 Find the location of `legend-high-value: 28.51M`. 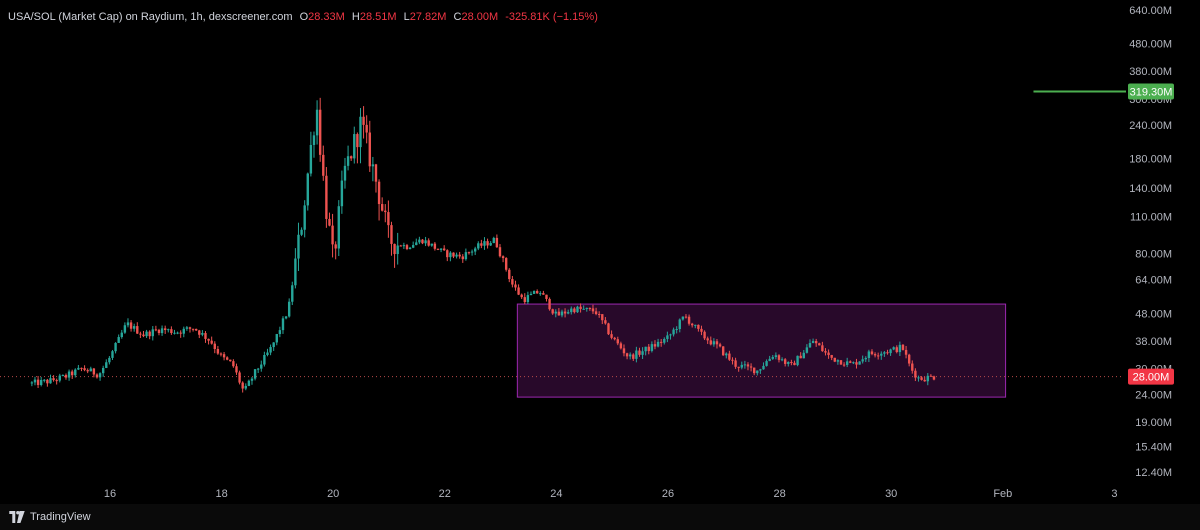

legend-high-value: 28.51M is located at coordinates (378, 17).